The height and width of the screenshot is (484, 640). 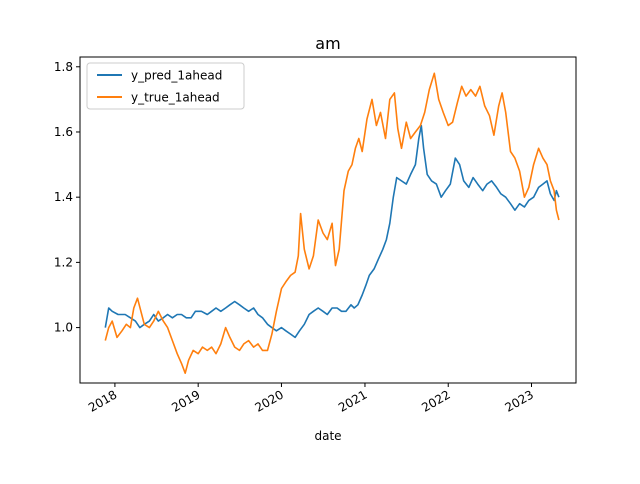 I want to click on legend-box, so click(x=165, y=86).